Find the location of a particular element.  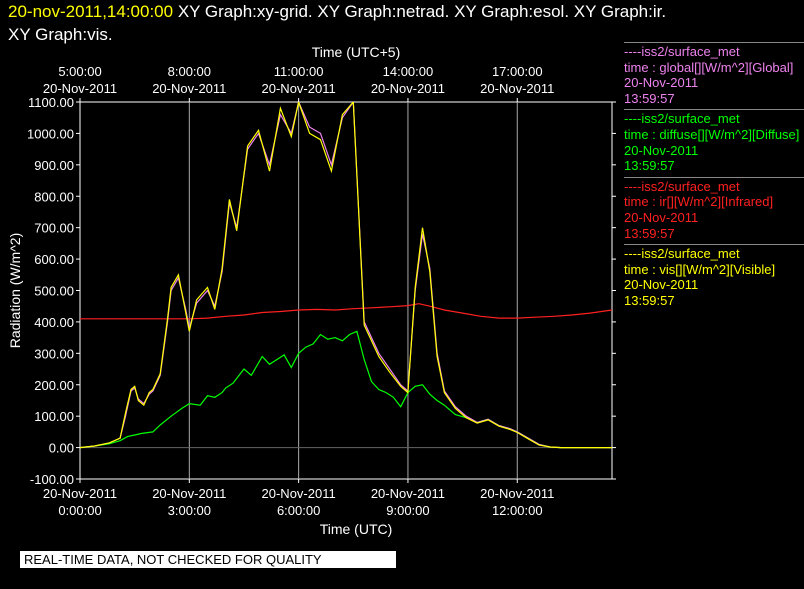

y-tick-label: 300.00 is located at coordinates (54, 353).